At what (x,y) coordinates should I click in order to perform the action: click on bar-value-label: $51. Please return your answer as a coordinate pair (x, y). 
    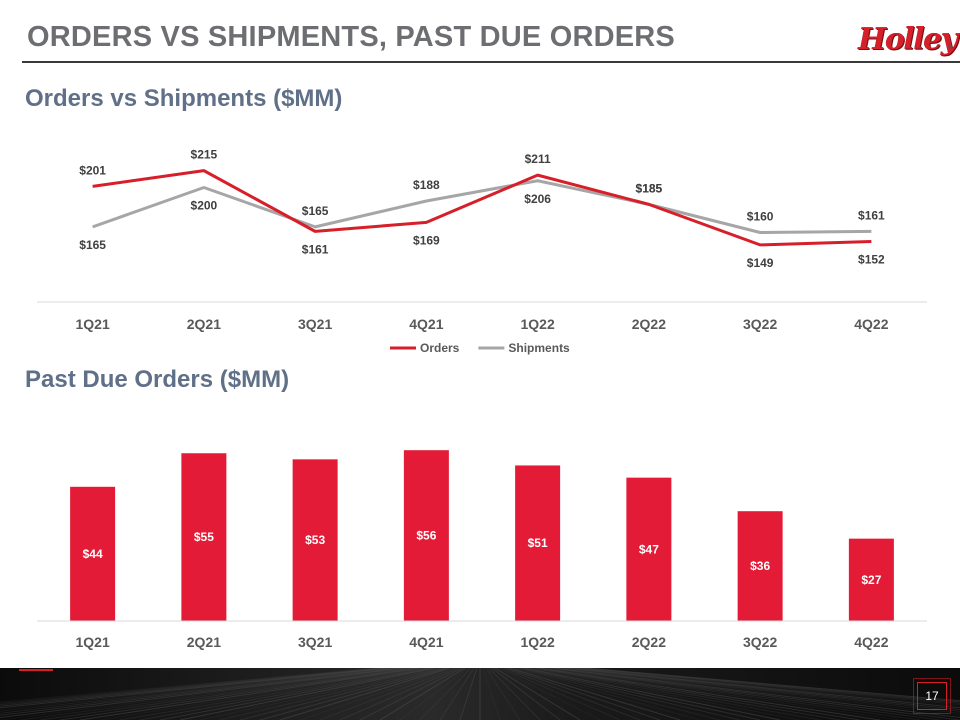
    Looking at the image, I should click on (538, 543).